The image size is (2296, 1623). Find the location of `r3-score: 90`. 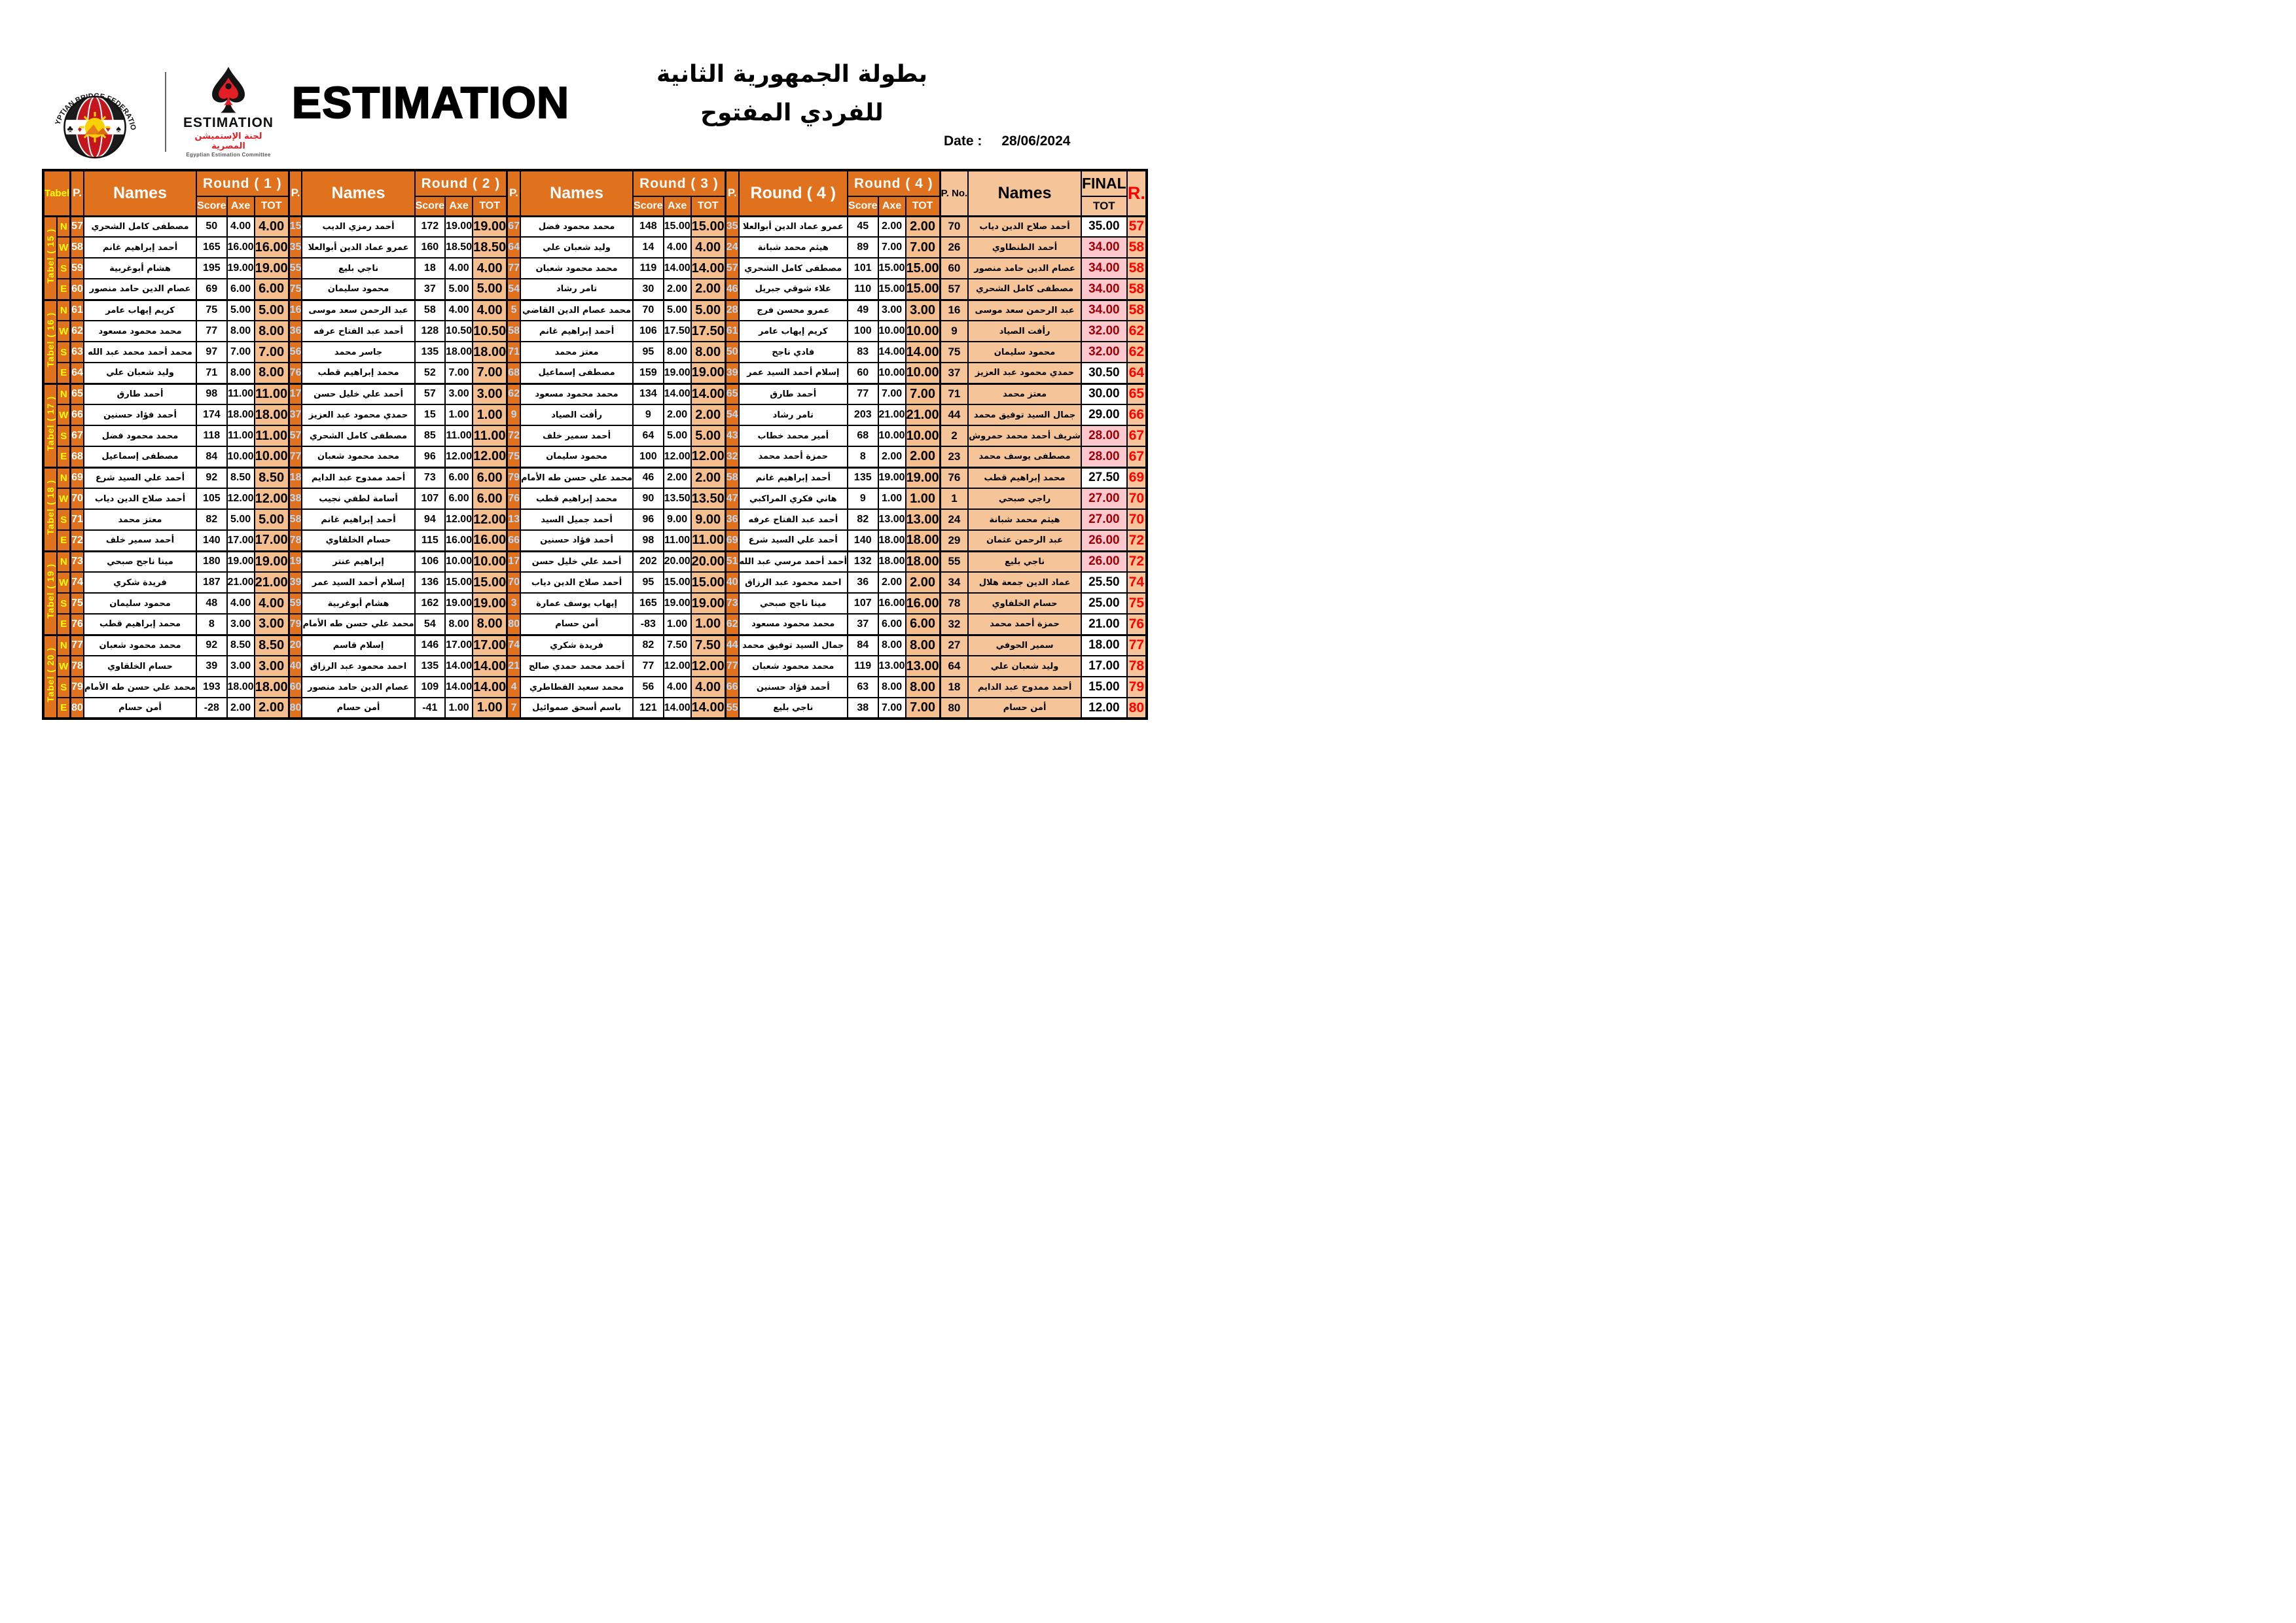

r3-score: 90 is located at coordinates (648, 499).